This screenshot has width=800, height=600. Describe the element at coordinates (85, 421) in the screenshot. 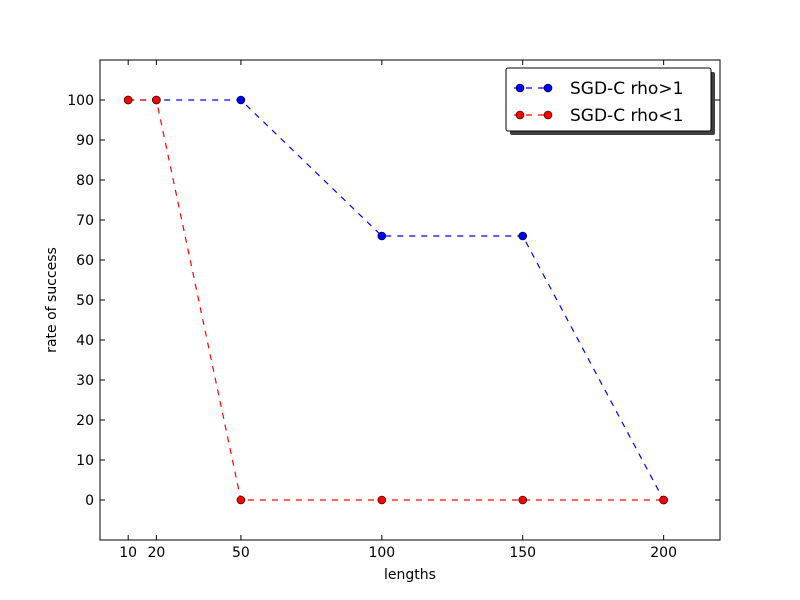

I see `y-tick-label: 20` at that location.